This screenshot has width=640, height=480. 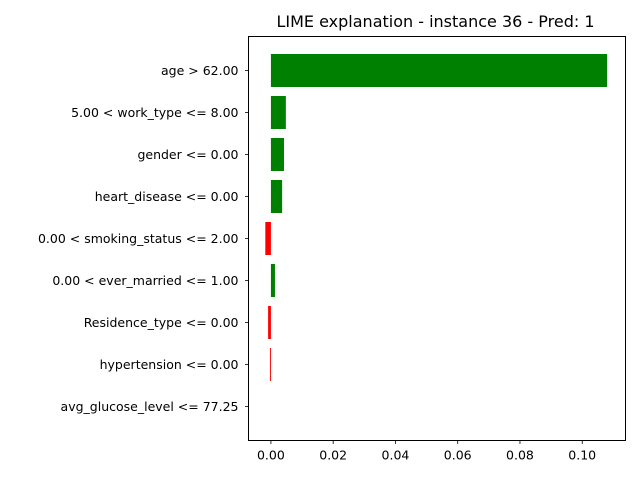 I want to click on y-tick-label: 5.00 < work_type <= 8.00, so click(x=154, y=112).